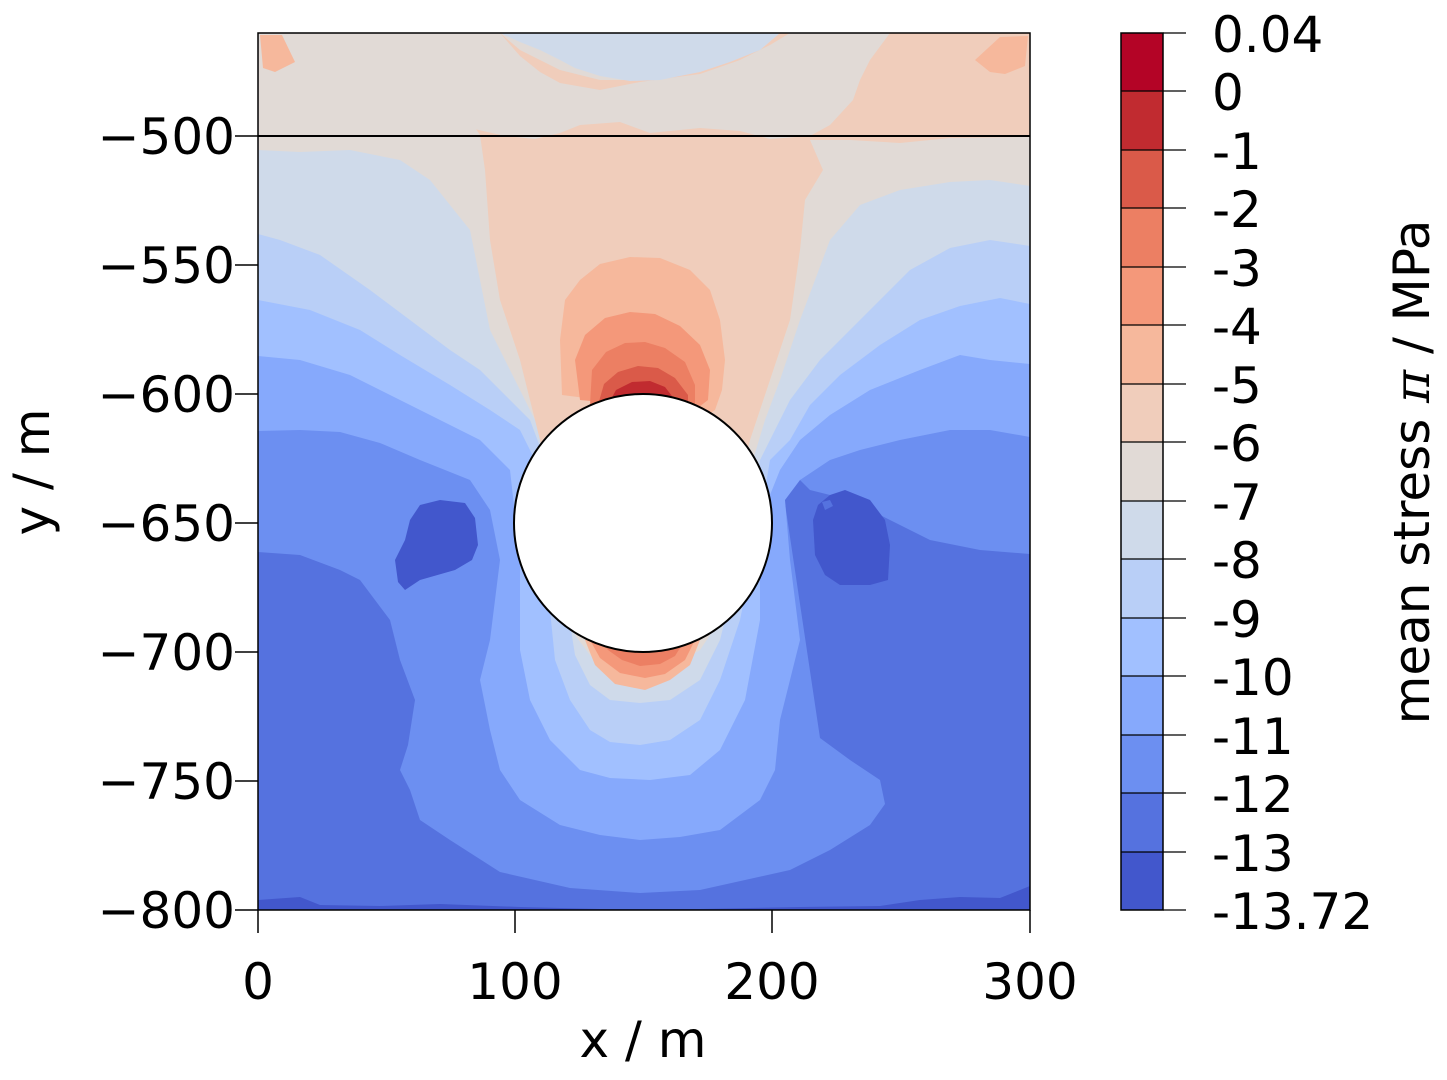 This screenshot has height=1080, width=1447. I want to click on x-tick-label: 0, so click(258, 982).